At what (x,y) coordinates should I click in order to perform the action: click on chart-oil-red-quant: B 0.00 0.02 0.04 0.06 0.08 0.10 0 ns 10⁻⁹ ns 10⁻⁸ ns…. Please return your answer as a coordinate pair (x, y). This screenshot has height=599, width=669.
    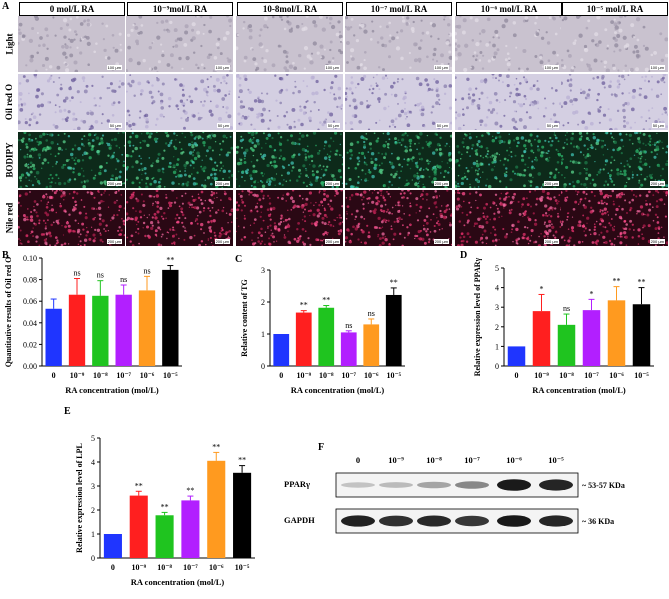
    Looking at the image, I should click on (92, 322).